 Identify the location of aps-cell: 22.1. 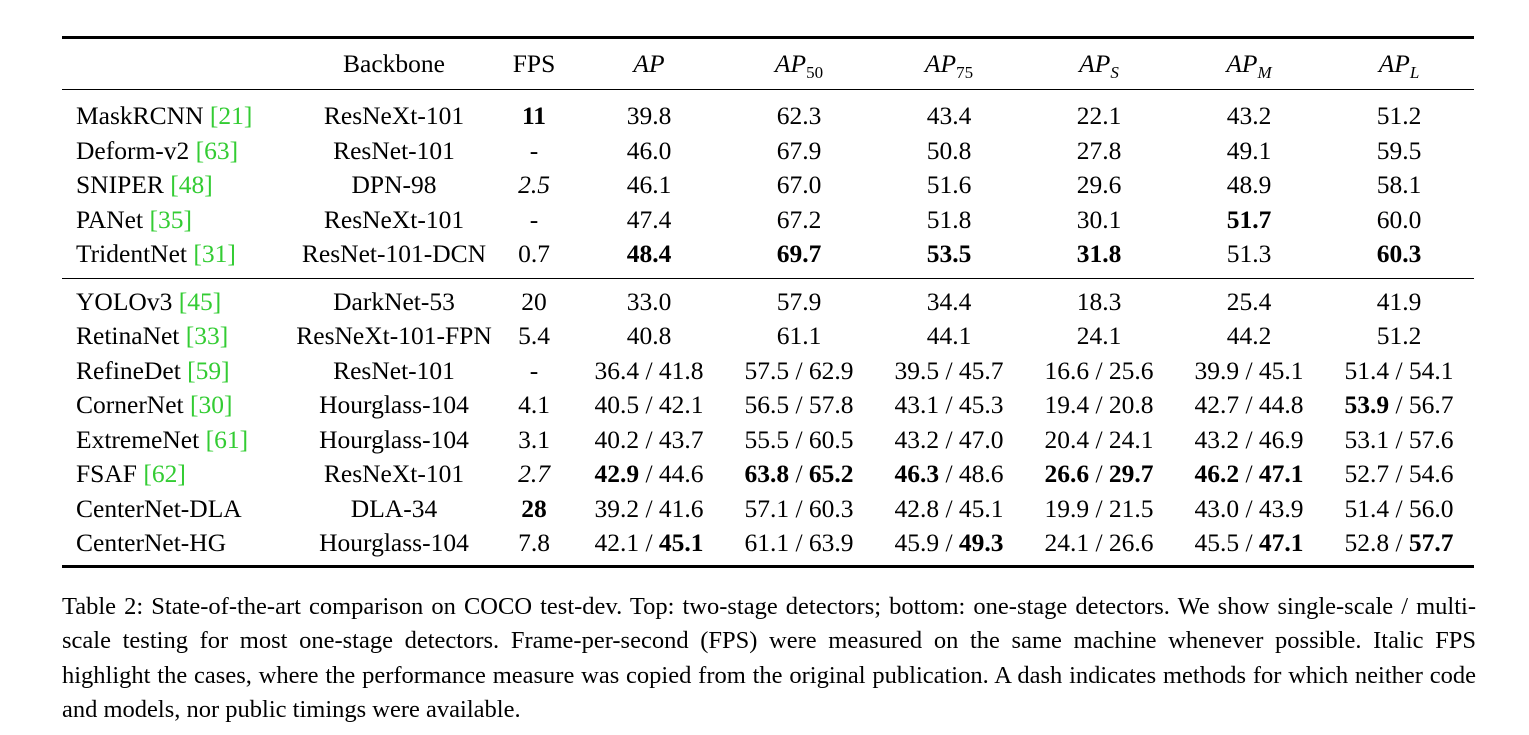
(1099, 112).